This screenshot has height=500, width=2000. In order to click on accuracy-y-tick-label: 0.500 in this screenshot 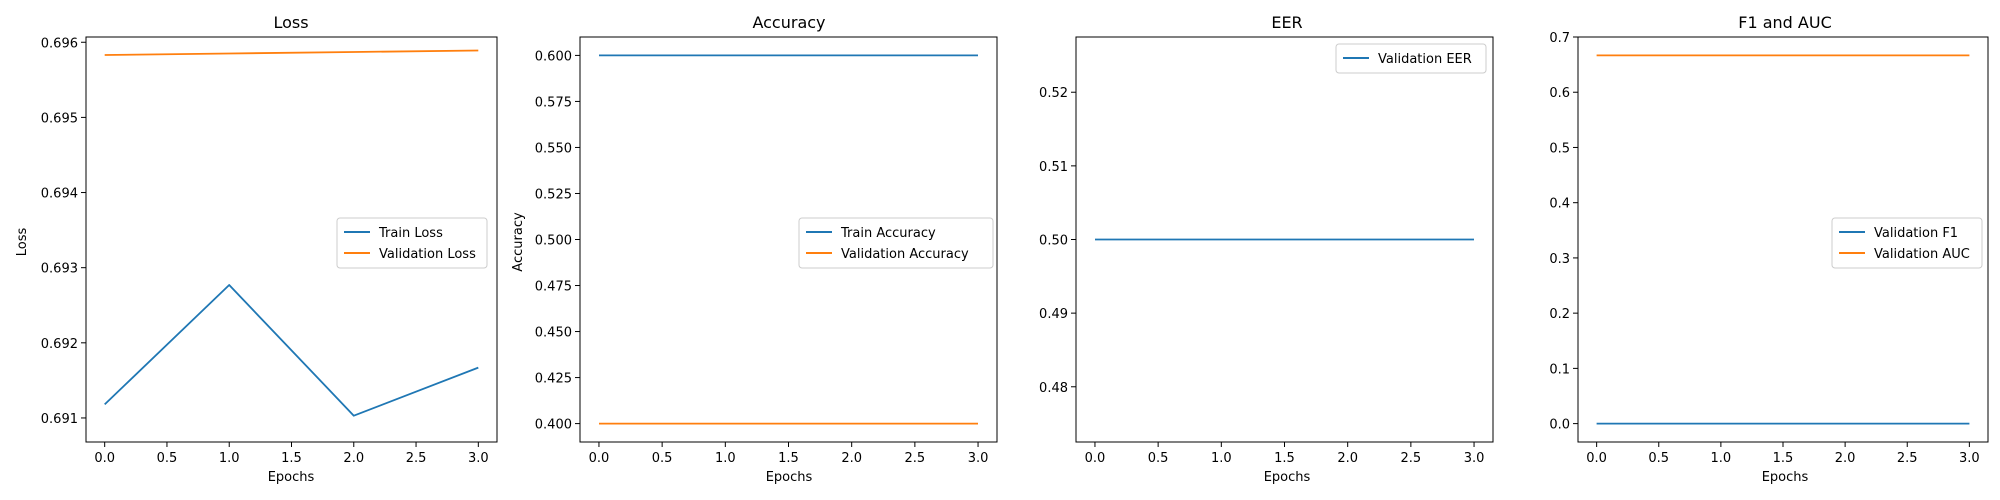, I will do `click(553, 241)`.